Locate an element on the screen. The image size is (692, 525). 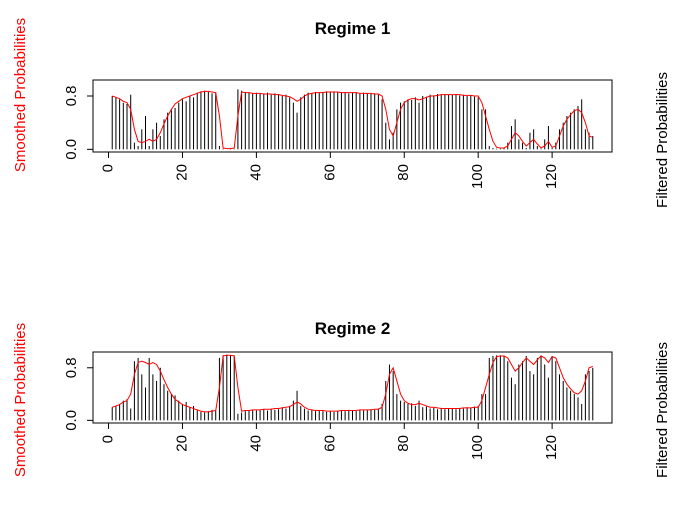
panel-title: Regime 2 is located at coordinates (353, 328).